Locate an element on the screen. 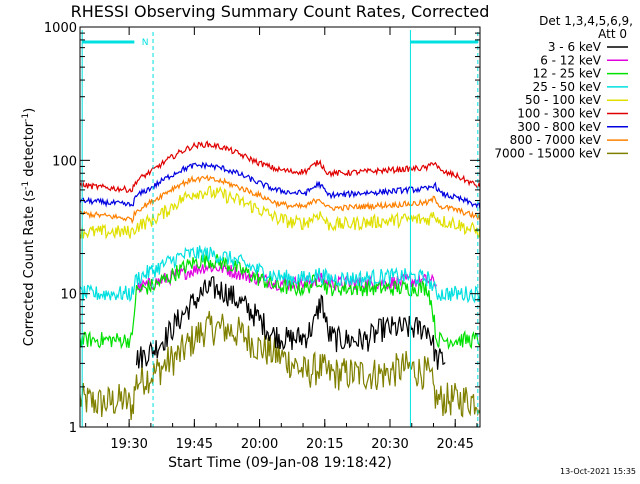  legend-label-6: 300 - 800 keV is located at coordinates (559, 127).